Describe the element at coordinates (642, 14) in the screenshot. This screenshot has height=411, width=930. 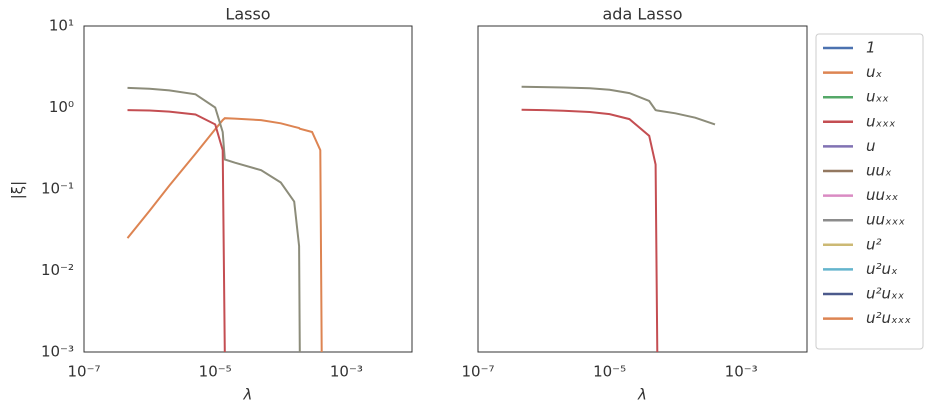
I see `chart-title: ada Lasso` at that location.